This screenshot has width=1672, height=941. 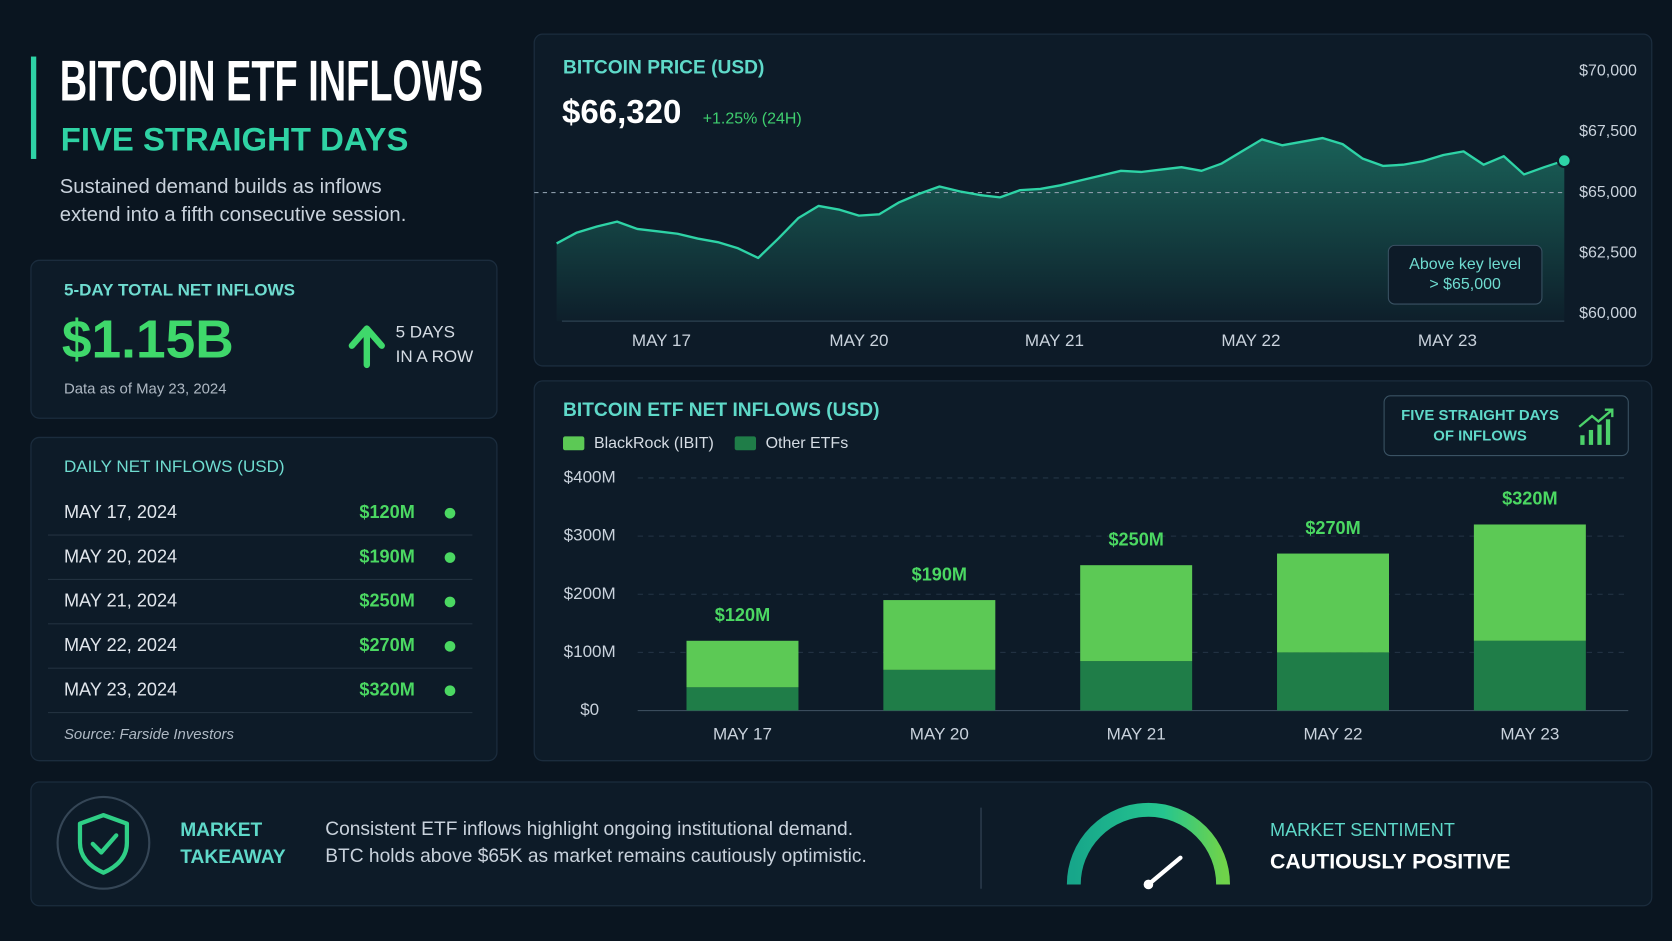 What do you see at coordinates (233, 857) in the screenshot?
I see `takeaway-label: TAKEAWAY` at bounding box center [233, 857].